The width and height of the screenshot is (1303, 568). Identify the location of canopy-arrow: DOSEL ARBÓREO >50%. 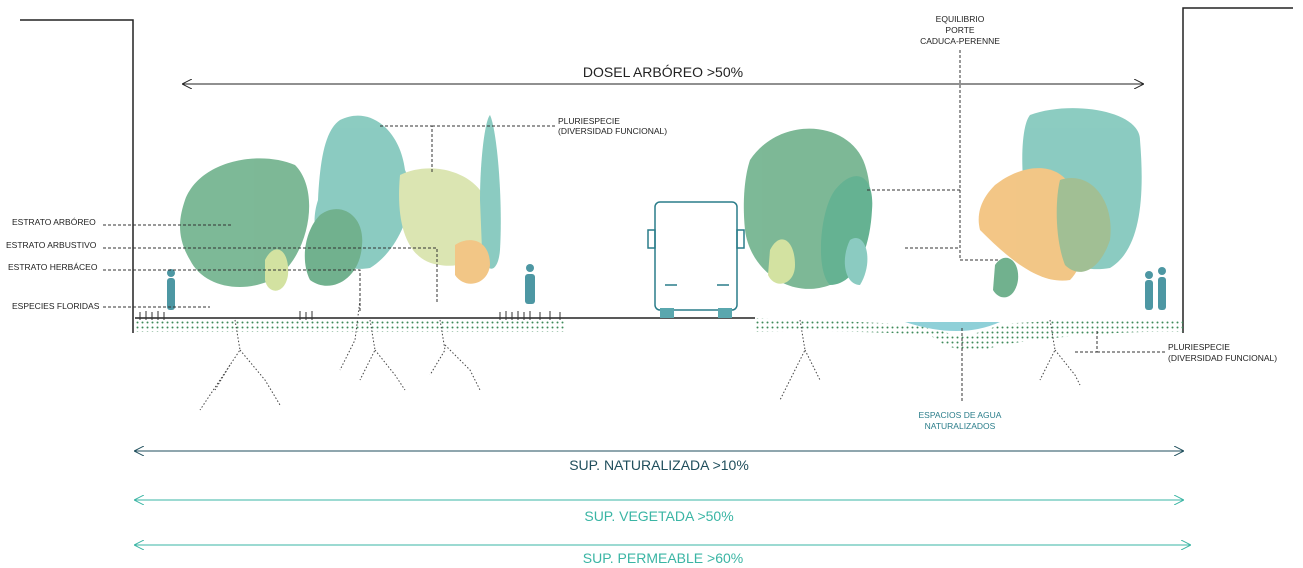
(663, 74).